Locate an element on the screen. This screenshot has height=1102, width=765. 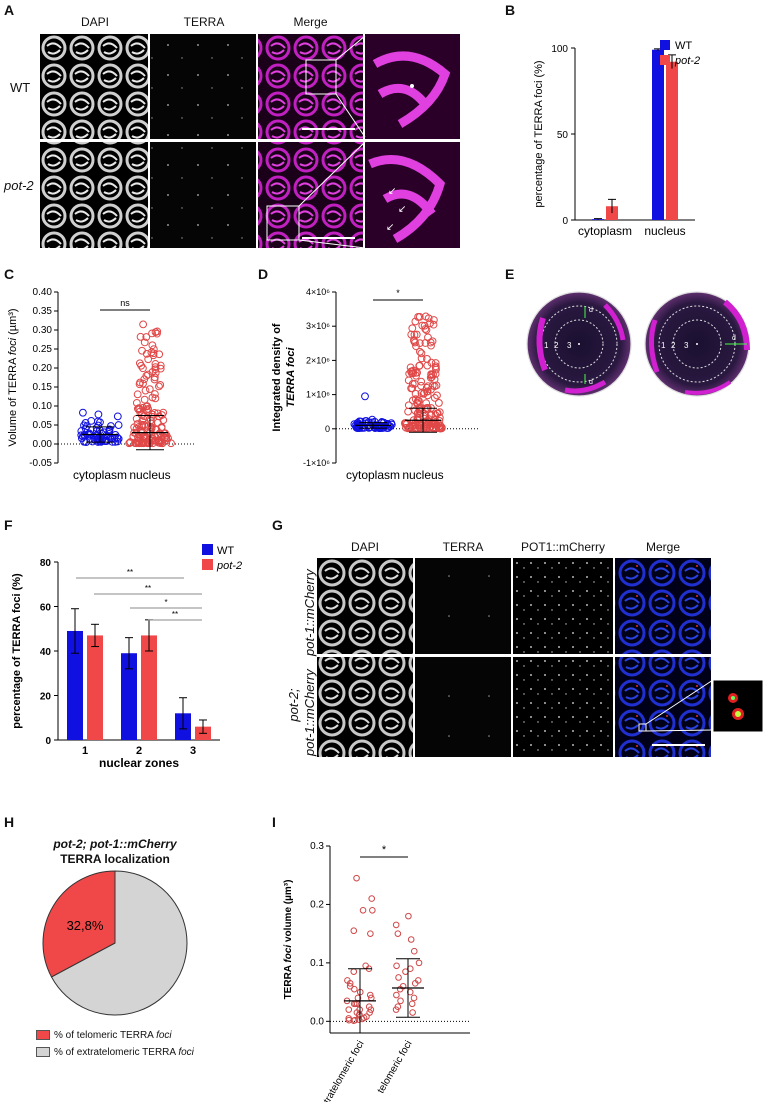
y-tick-label: 0.05 is located at coordinates (43, 425).